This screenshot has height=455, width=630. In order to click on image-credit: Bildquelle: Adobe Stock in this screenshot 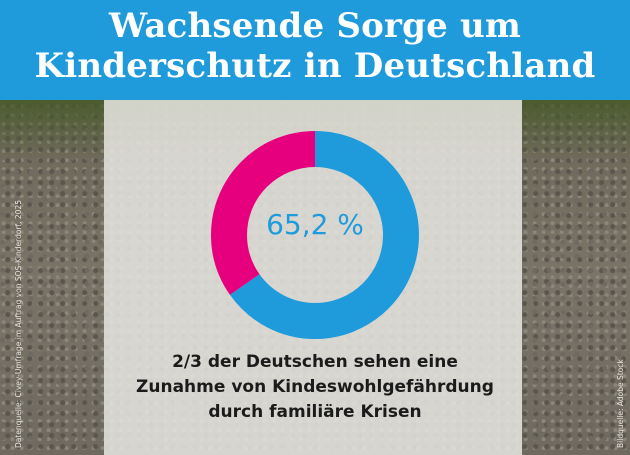, I will do `click(620, 403)`.